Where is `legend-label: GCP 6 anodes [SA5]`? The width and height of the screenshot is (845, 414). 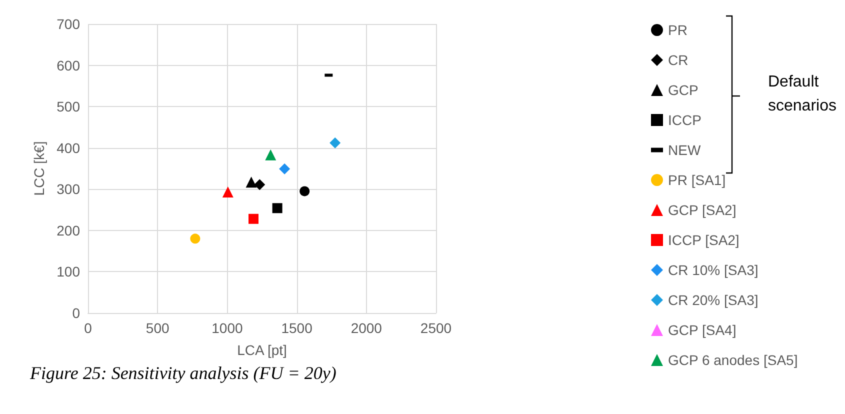
legend-label: GCP 6 anodes [SA5] is located at coordinates (733, 360).